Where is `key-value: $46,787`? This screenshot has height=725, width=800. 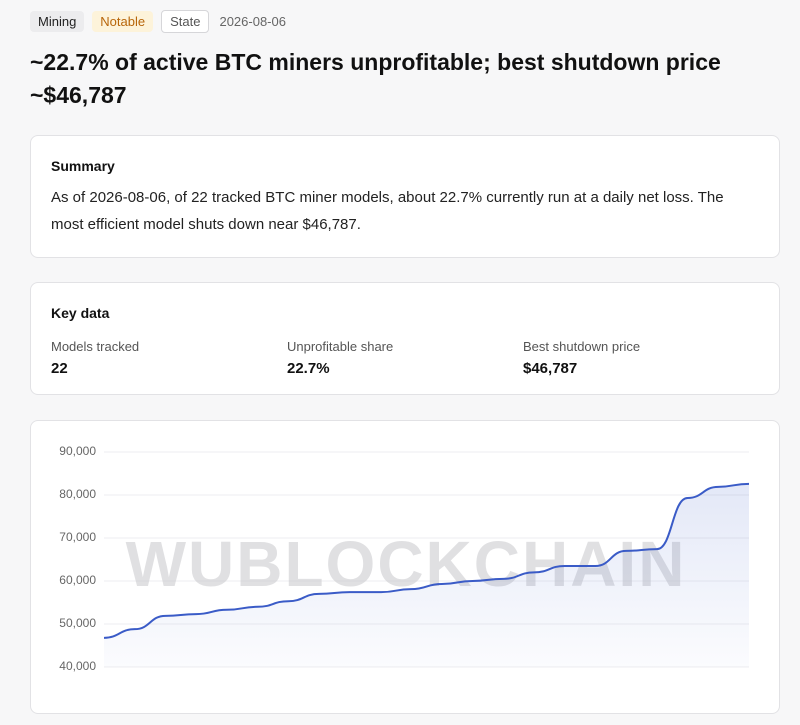
key-value: $46,787 is located at coordinates (550, 368).